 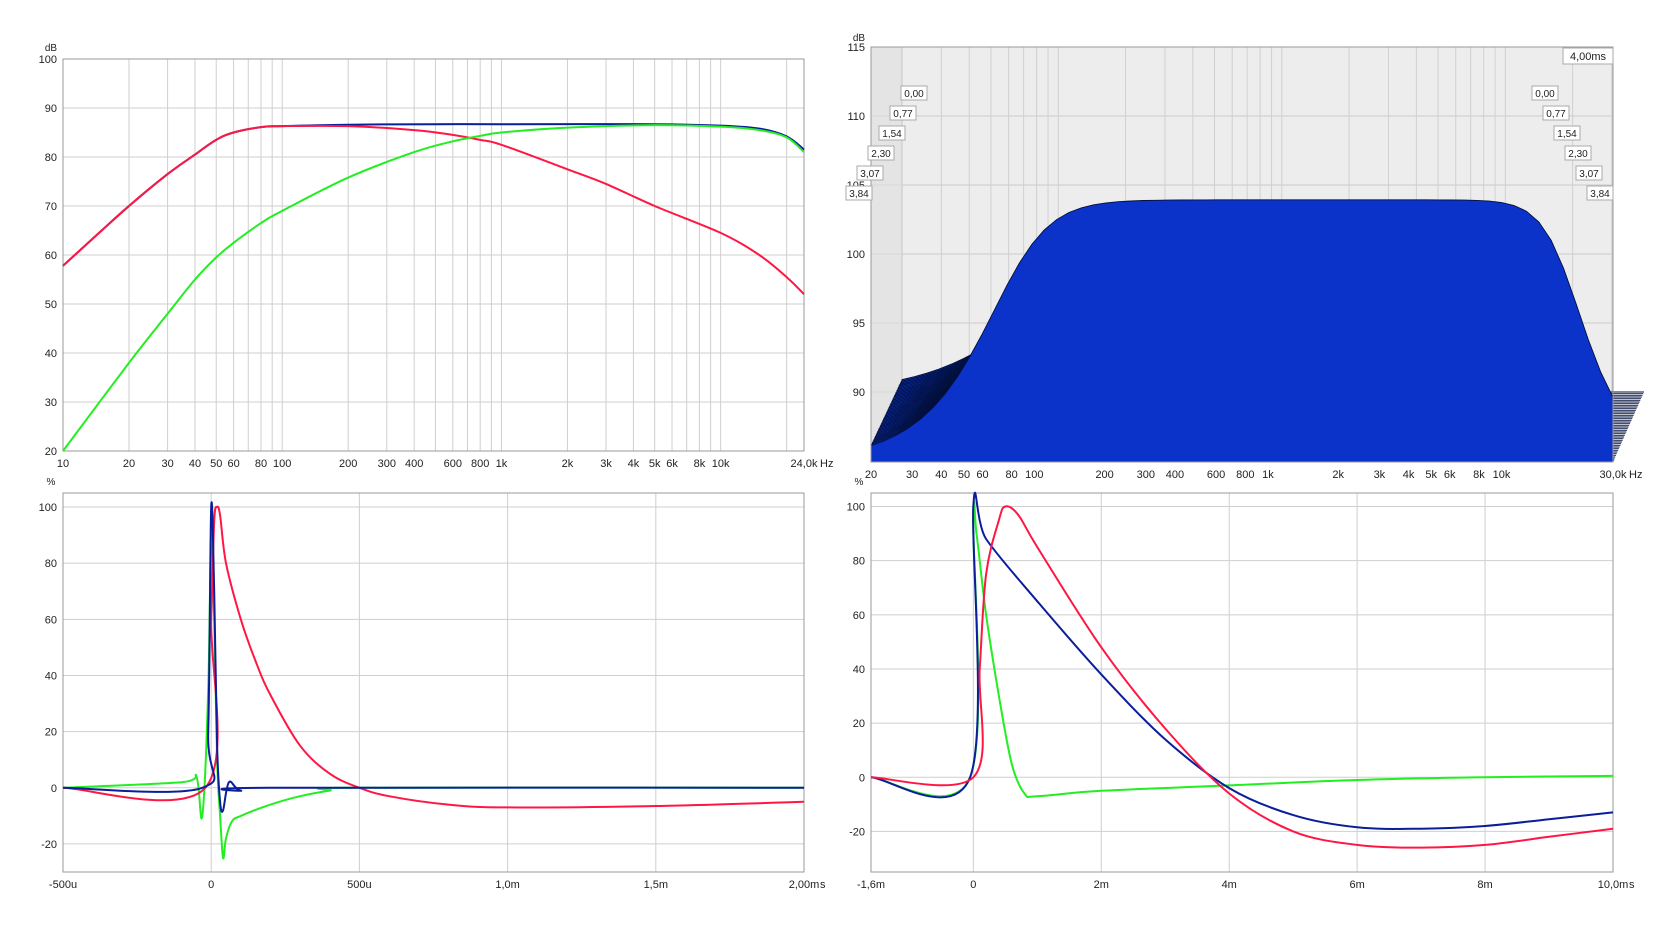 I want to click on x-tick-label: 10,0m, so click(x=1613, y=885).